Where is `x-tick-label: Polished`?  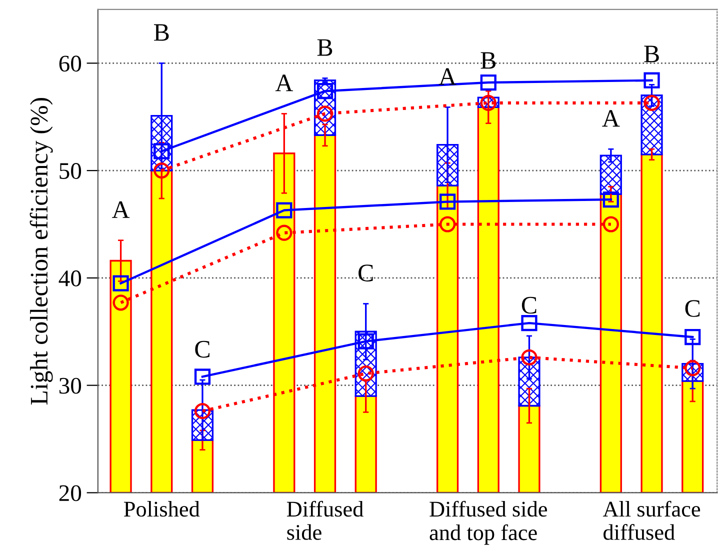
x-tick-label: Polished is located at coordinates (162, 509).